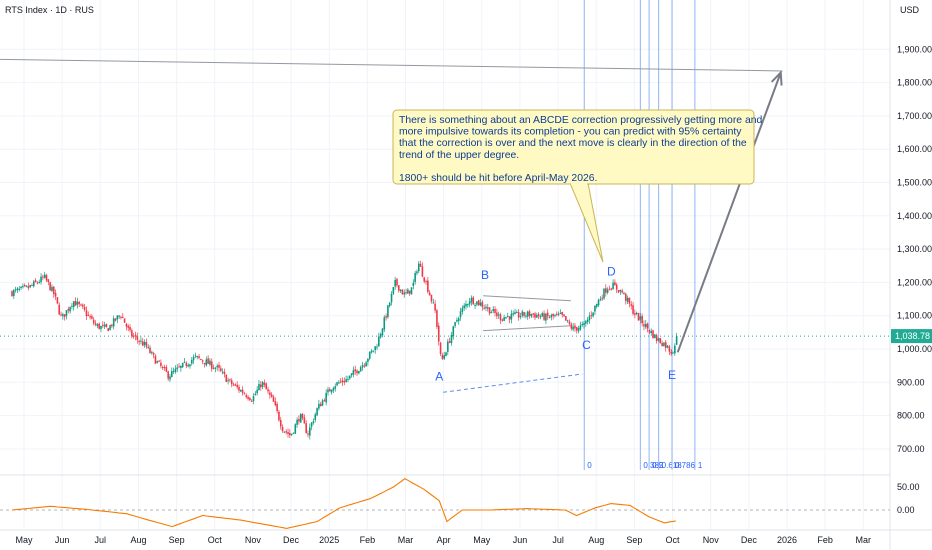 Image resolution: width=932 pixels, height=550 pixels. Describe the element at coordinates (914, 83) in the screenshot. I see `price-tick-label: 1,800.00` at that location.